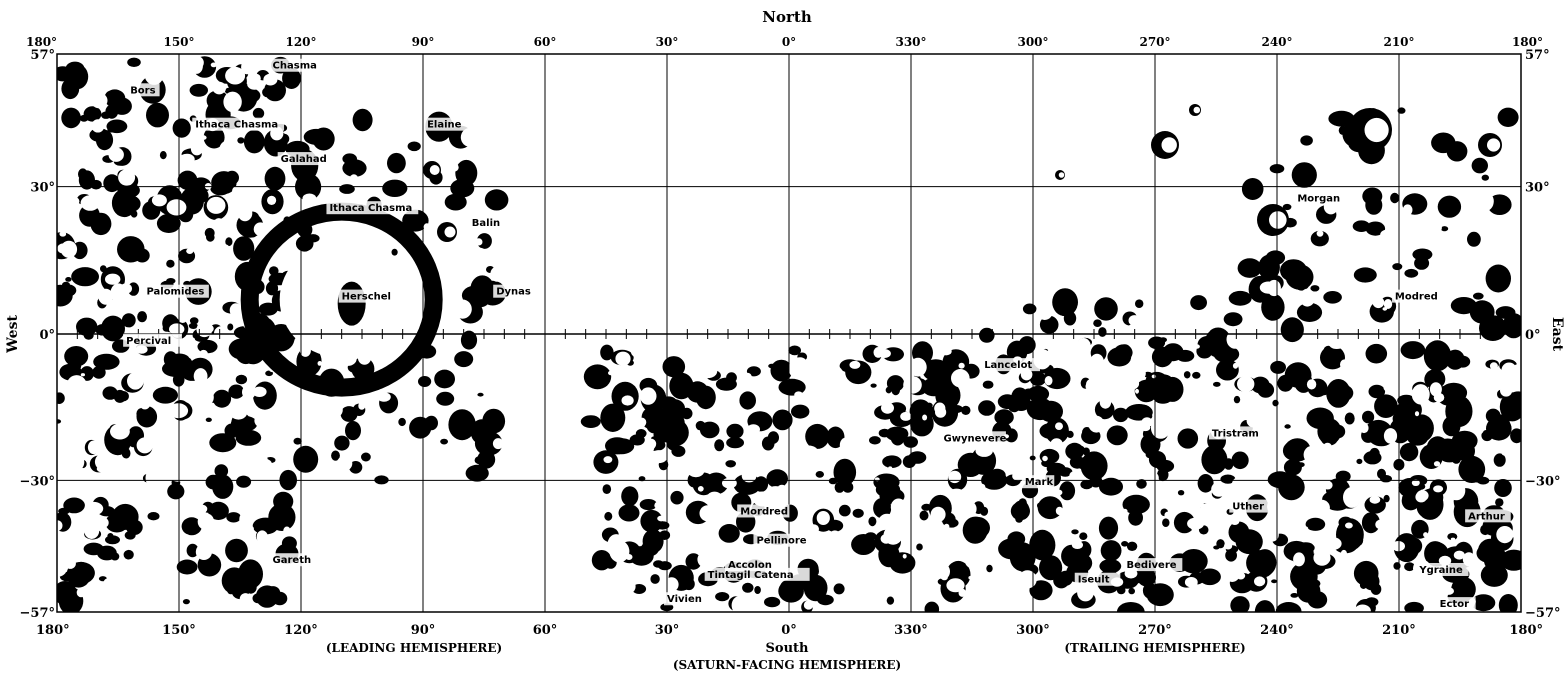 The height and width of the screenshot is (679, 1565). I want to click on feature-label: Dynas, so click(513, 292).